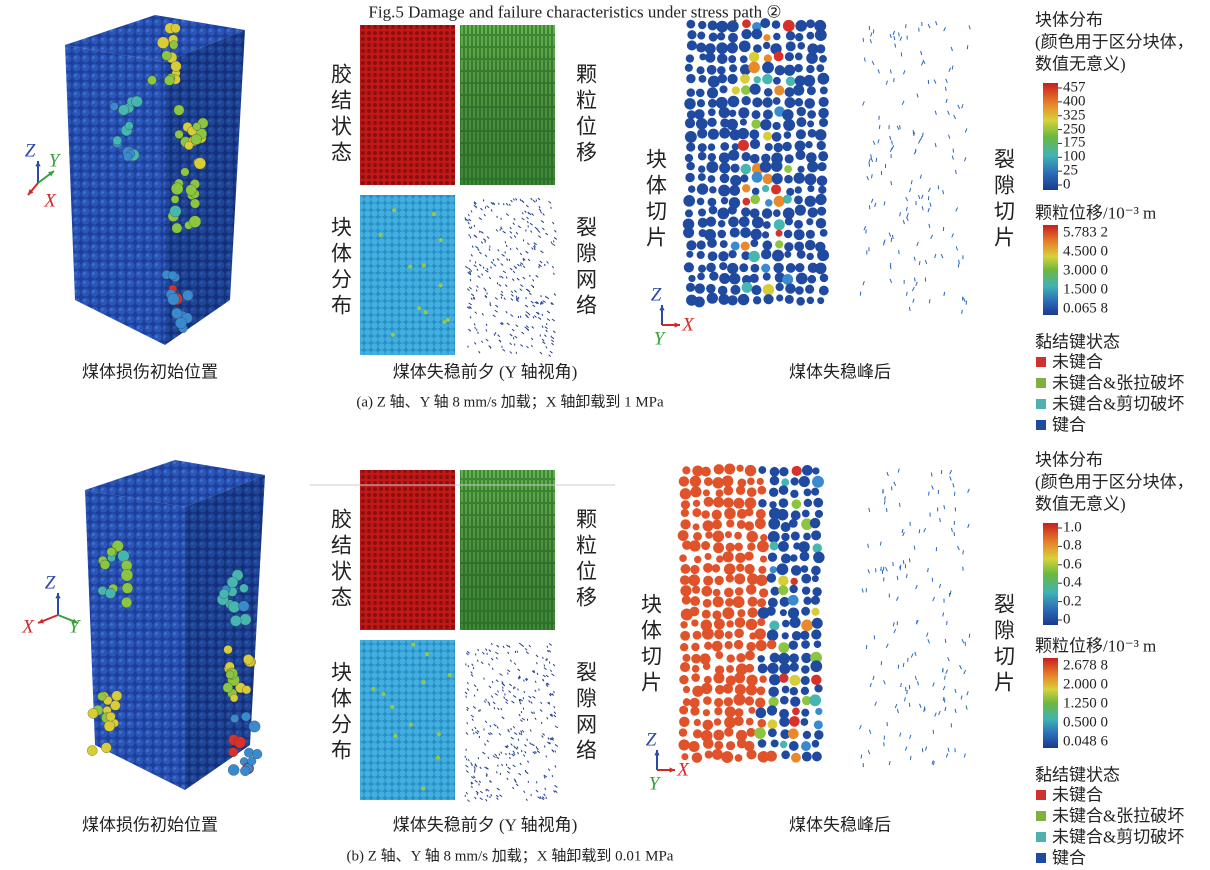 The height and width of the screenshot is (870, 1210). Describe the element at coordinates (1069, 425) in the screenshot. I see `legend-entry: 键合` at that location.